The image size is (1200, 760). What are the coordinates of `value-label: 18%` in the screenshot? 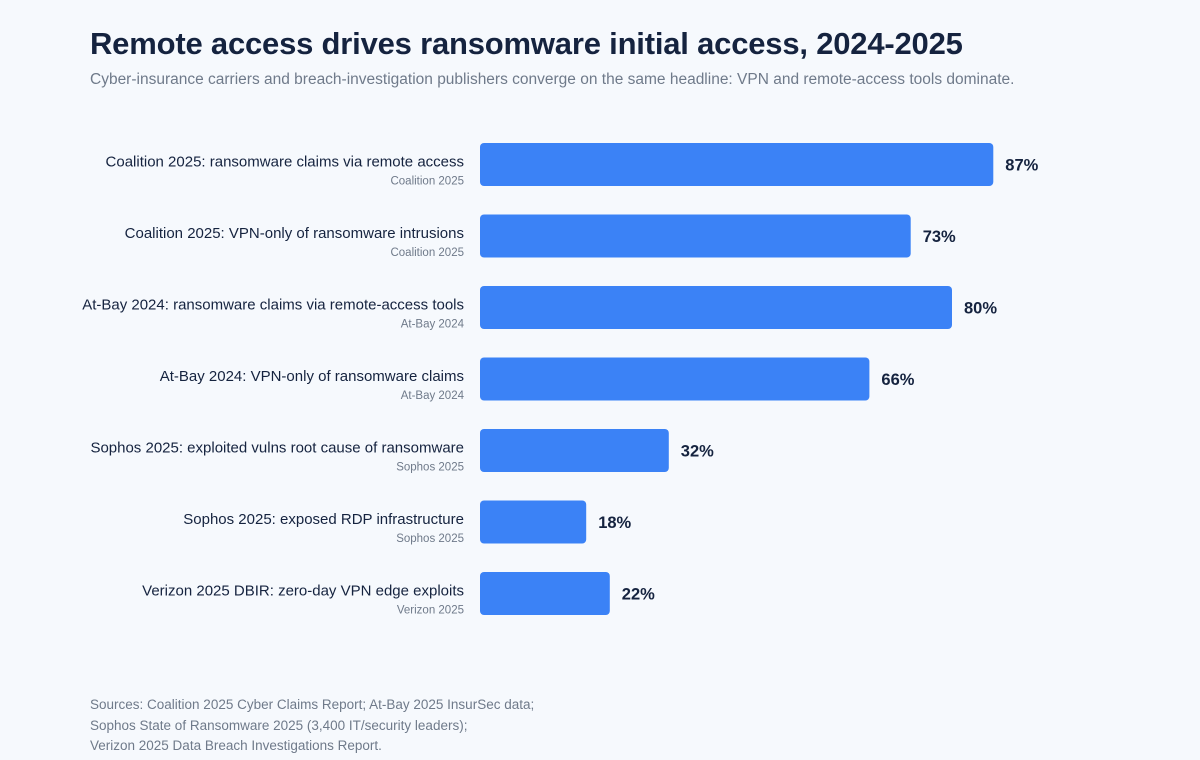 It's located at (614, 523).